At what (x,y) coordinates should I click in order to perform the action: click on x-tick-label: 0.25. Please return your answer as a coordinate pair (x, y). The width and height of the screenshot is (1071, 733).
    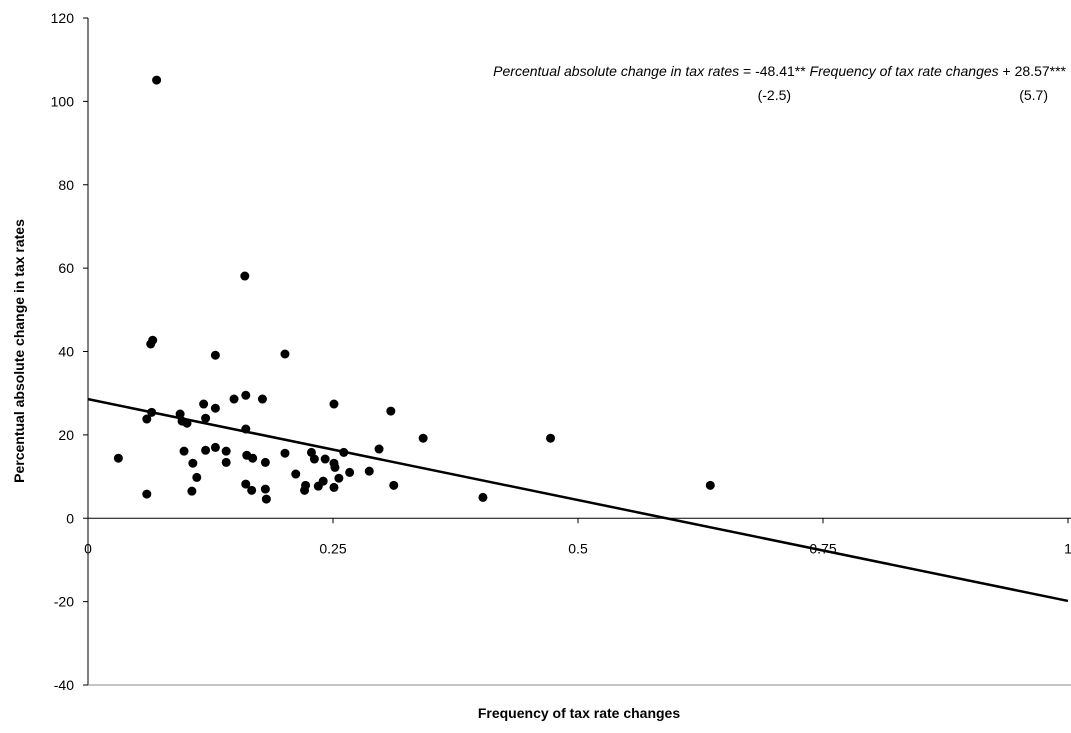
    Looking at the image, I should click on (332, 548).